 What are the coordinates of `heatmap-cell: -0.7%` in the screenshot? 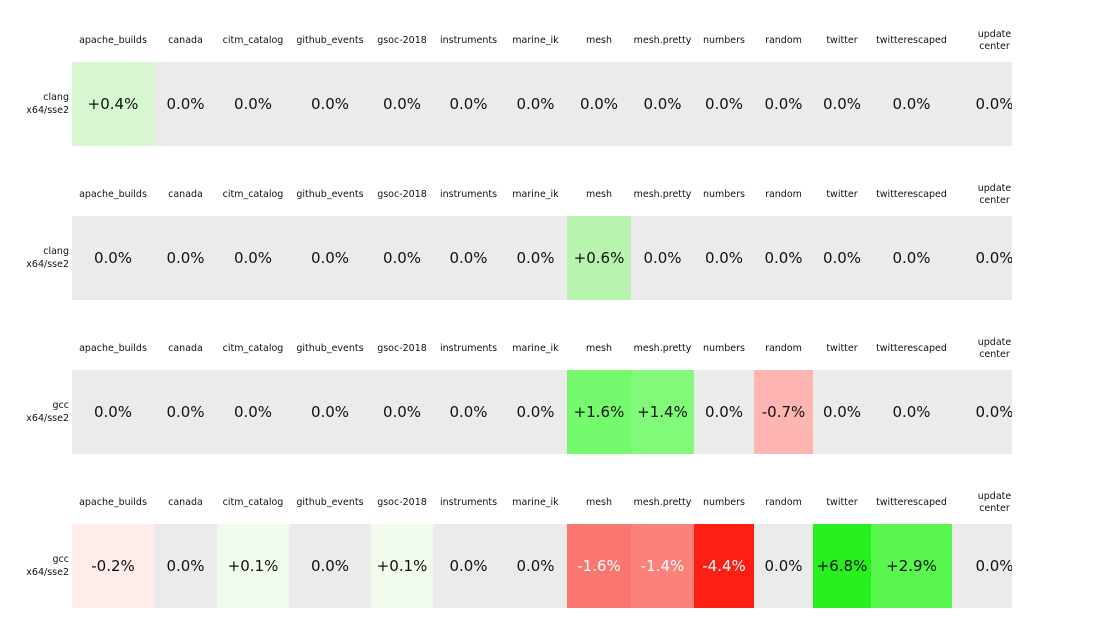 It's located at (783, 412).